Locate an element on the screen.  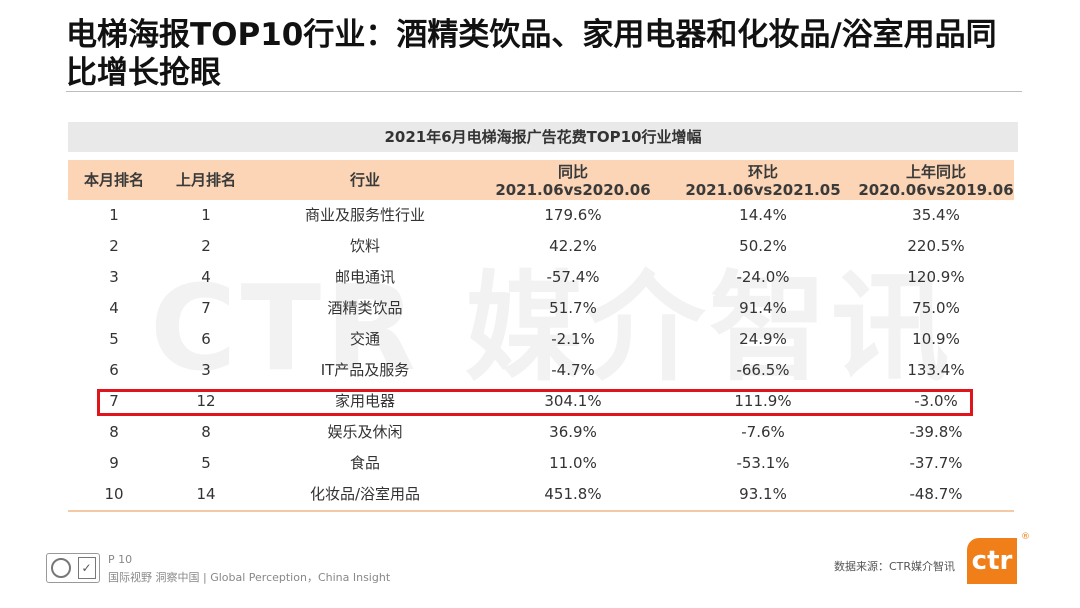
cell-prev-yoy: -39.8% is located at coordinates (936, 432).